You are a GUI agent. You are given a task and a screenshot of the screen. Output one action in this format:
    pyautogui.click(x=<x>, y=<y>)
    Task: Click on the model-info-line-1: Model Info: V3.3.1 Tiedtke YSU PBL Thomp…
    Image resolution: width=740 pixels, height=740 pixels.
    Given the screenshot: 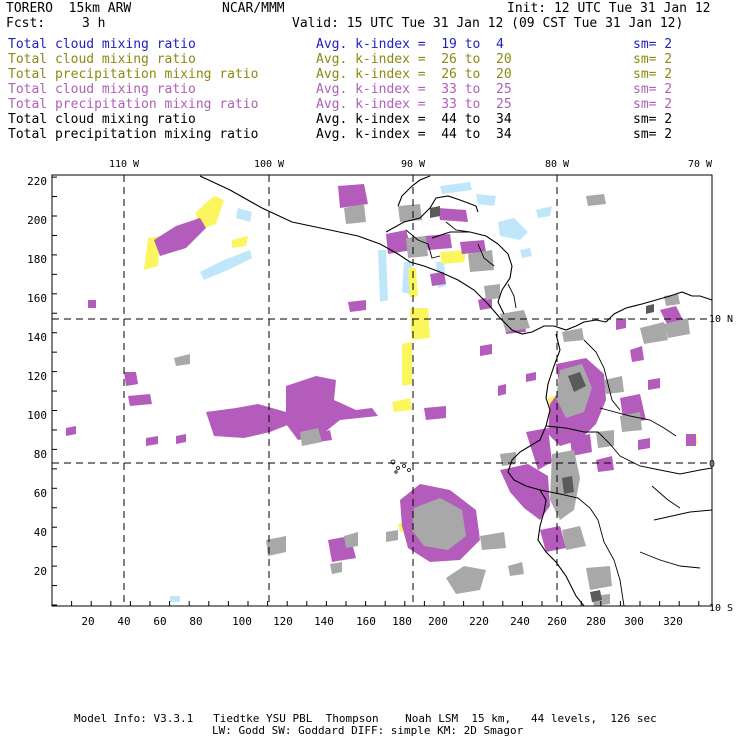 What is the action you would take?
    pyautogui.click(x=365, y=718)
    